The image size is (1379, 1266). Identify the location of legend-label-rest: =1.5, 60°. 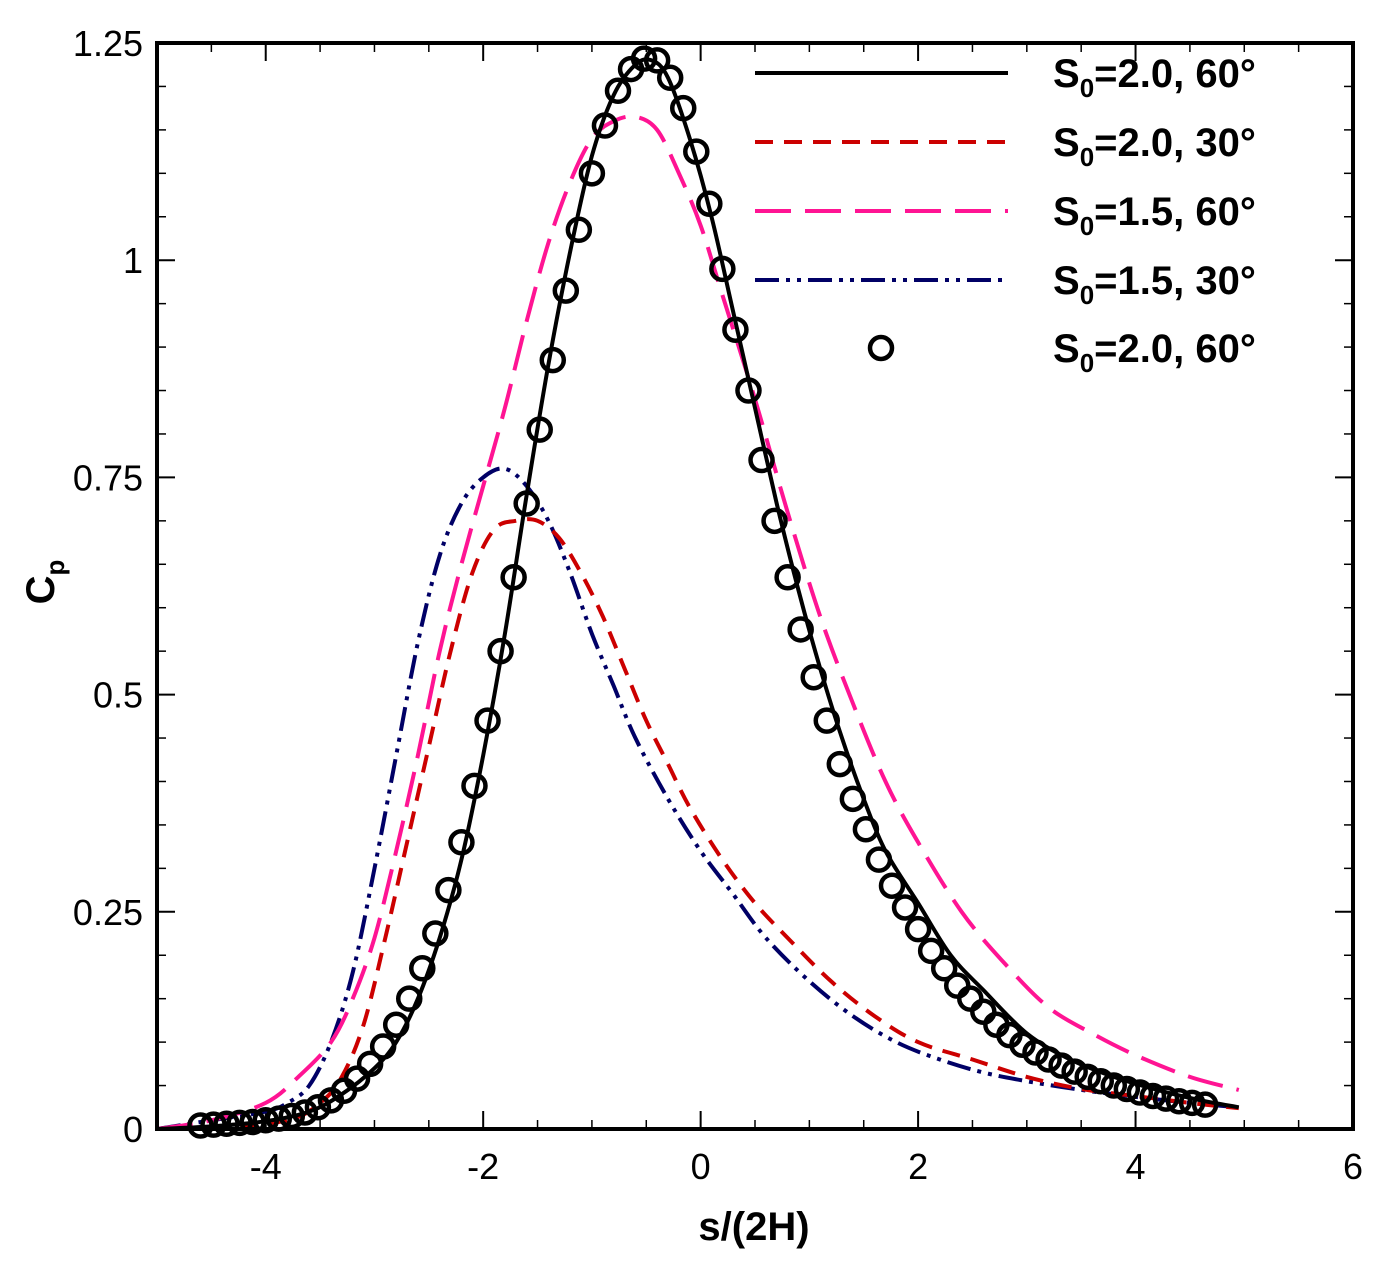
(1175, 212).